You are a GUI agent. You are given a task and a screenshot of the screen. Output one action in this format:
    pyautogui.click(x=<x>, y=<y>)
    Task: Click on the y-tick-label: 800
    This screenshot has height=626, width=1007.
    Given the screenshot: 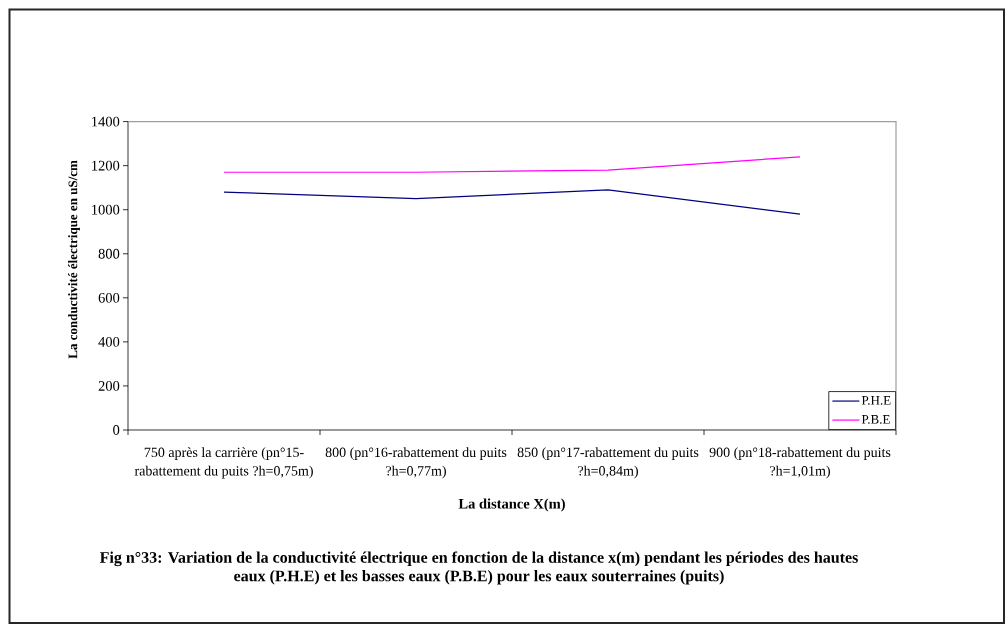 What is the action you would take?
    pyautogui.click(x=109, y=253)
    